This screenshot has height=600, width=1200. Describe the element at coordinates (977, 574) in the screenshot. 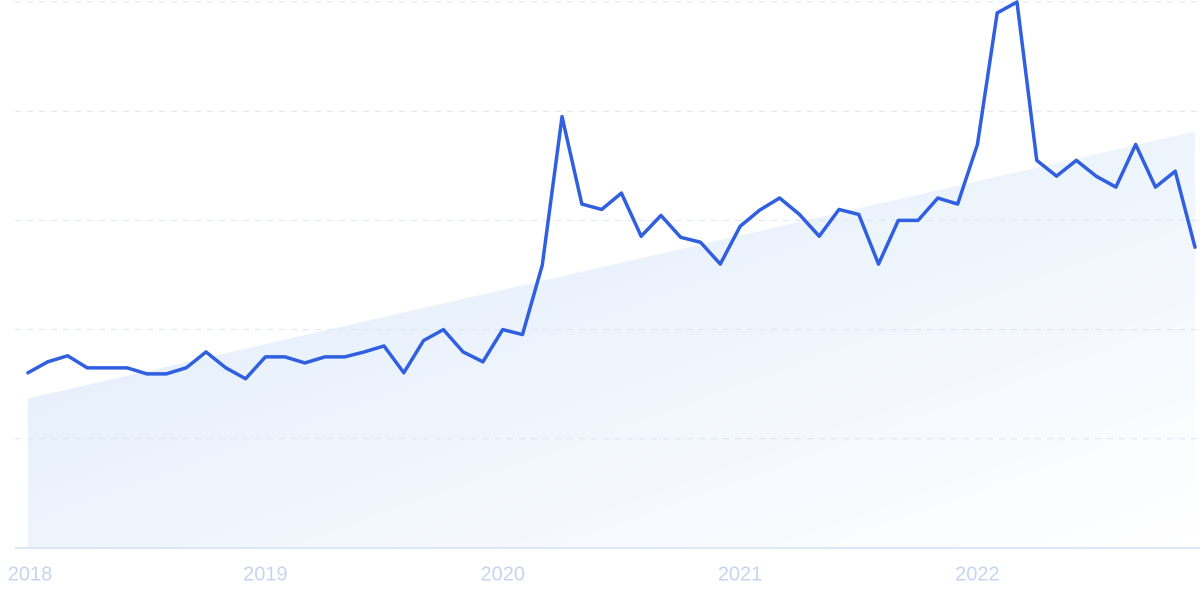

I see `x-tick-label: 2022` at that location.